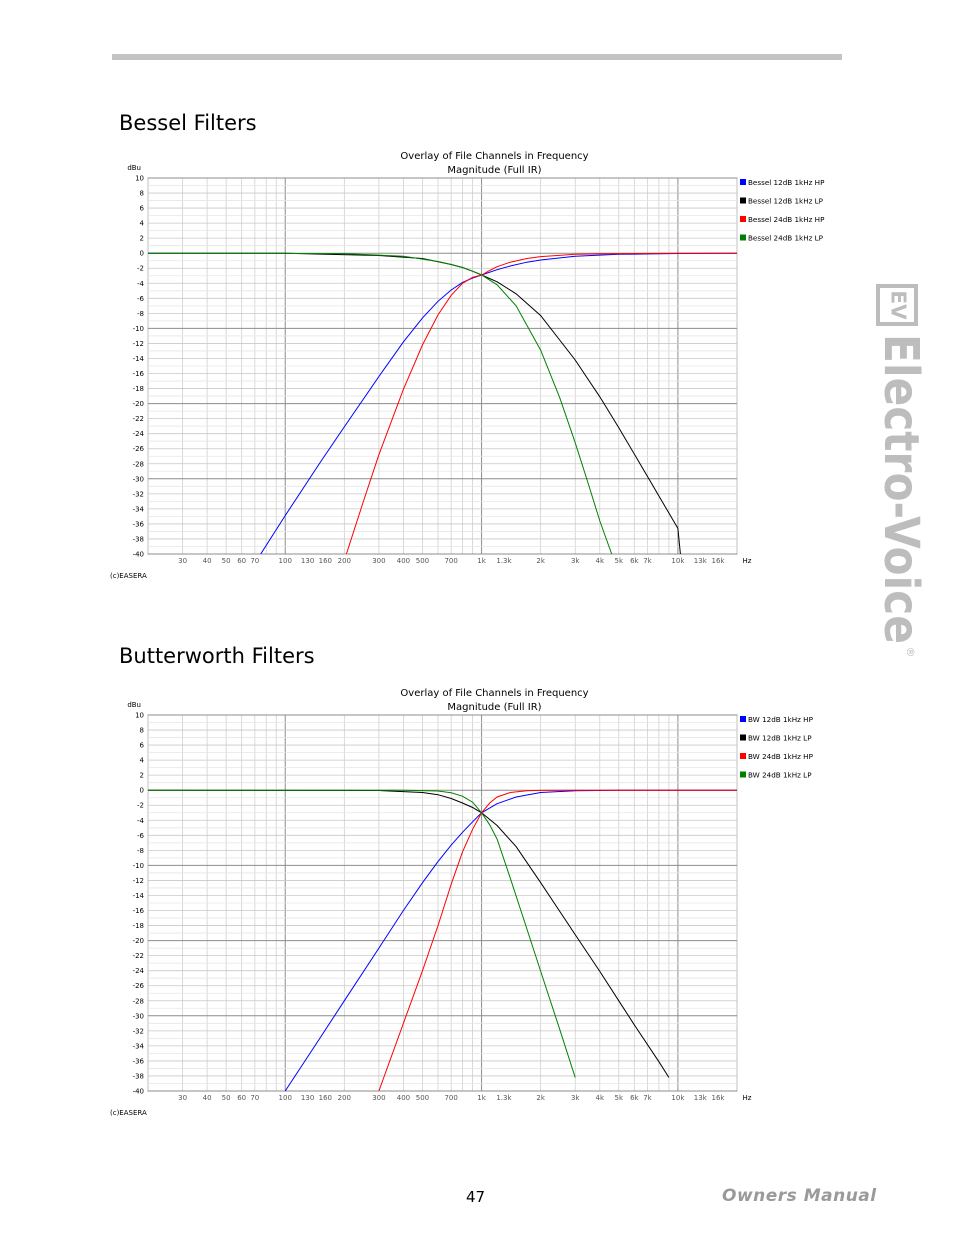 The height and width of the screenshot is (1235, 954). I want to click on y-tick-label: -10, so click(138, 329).